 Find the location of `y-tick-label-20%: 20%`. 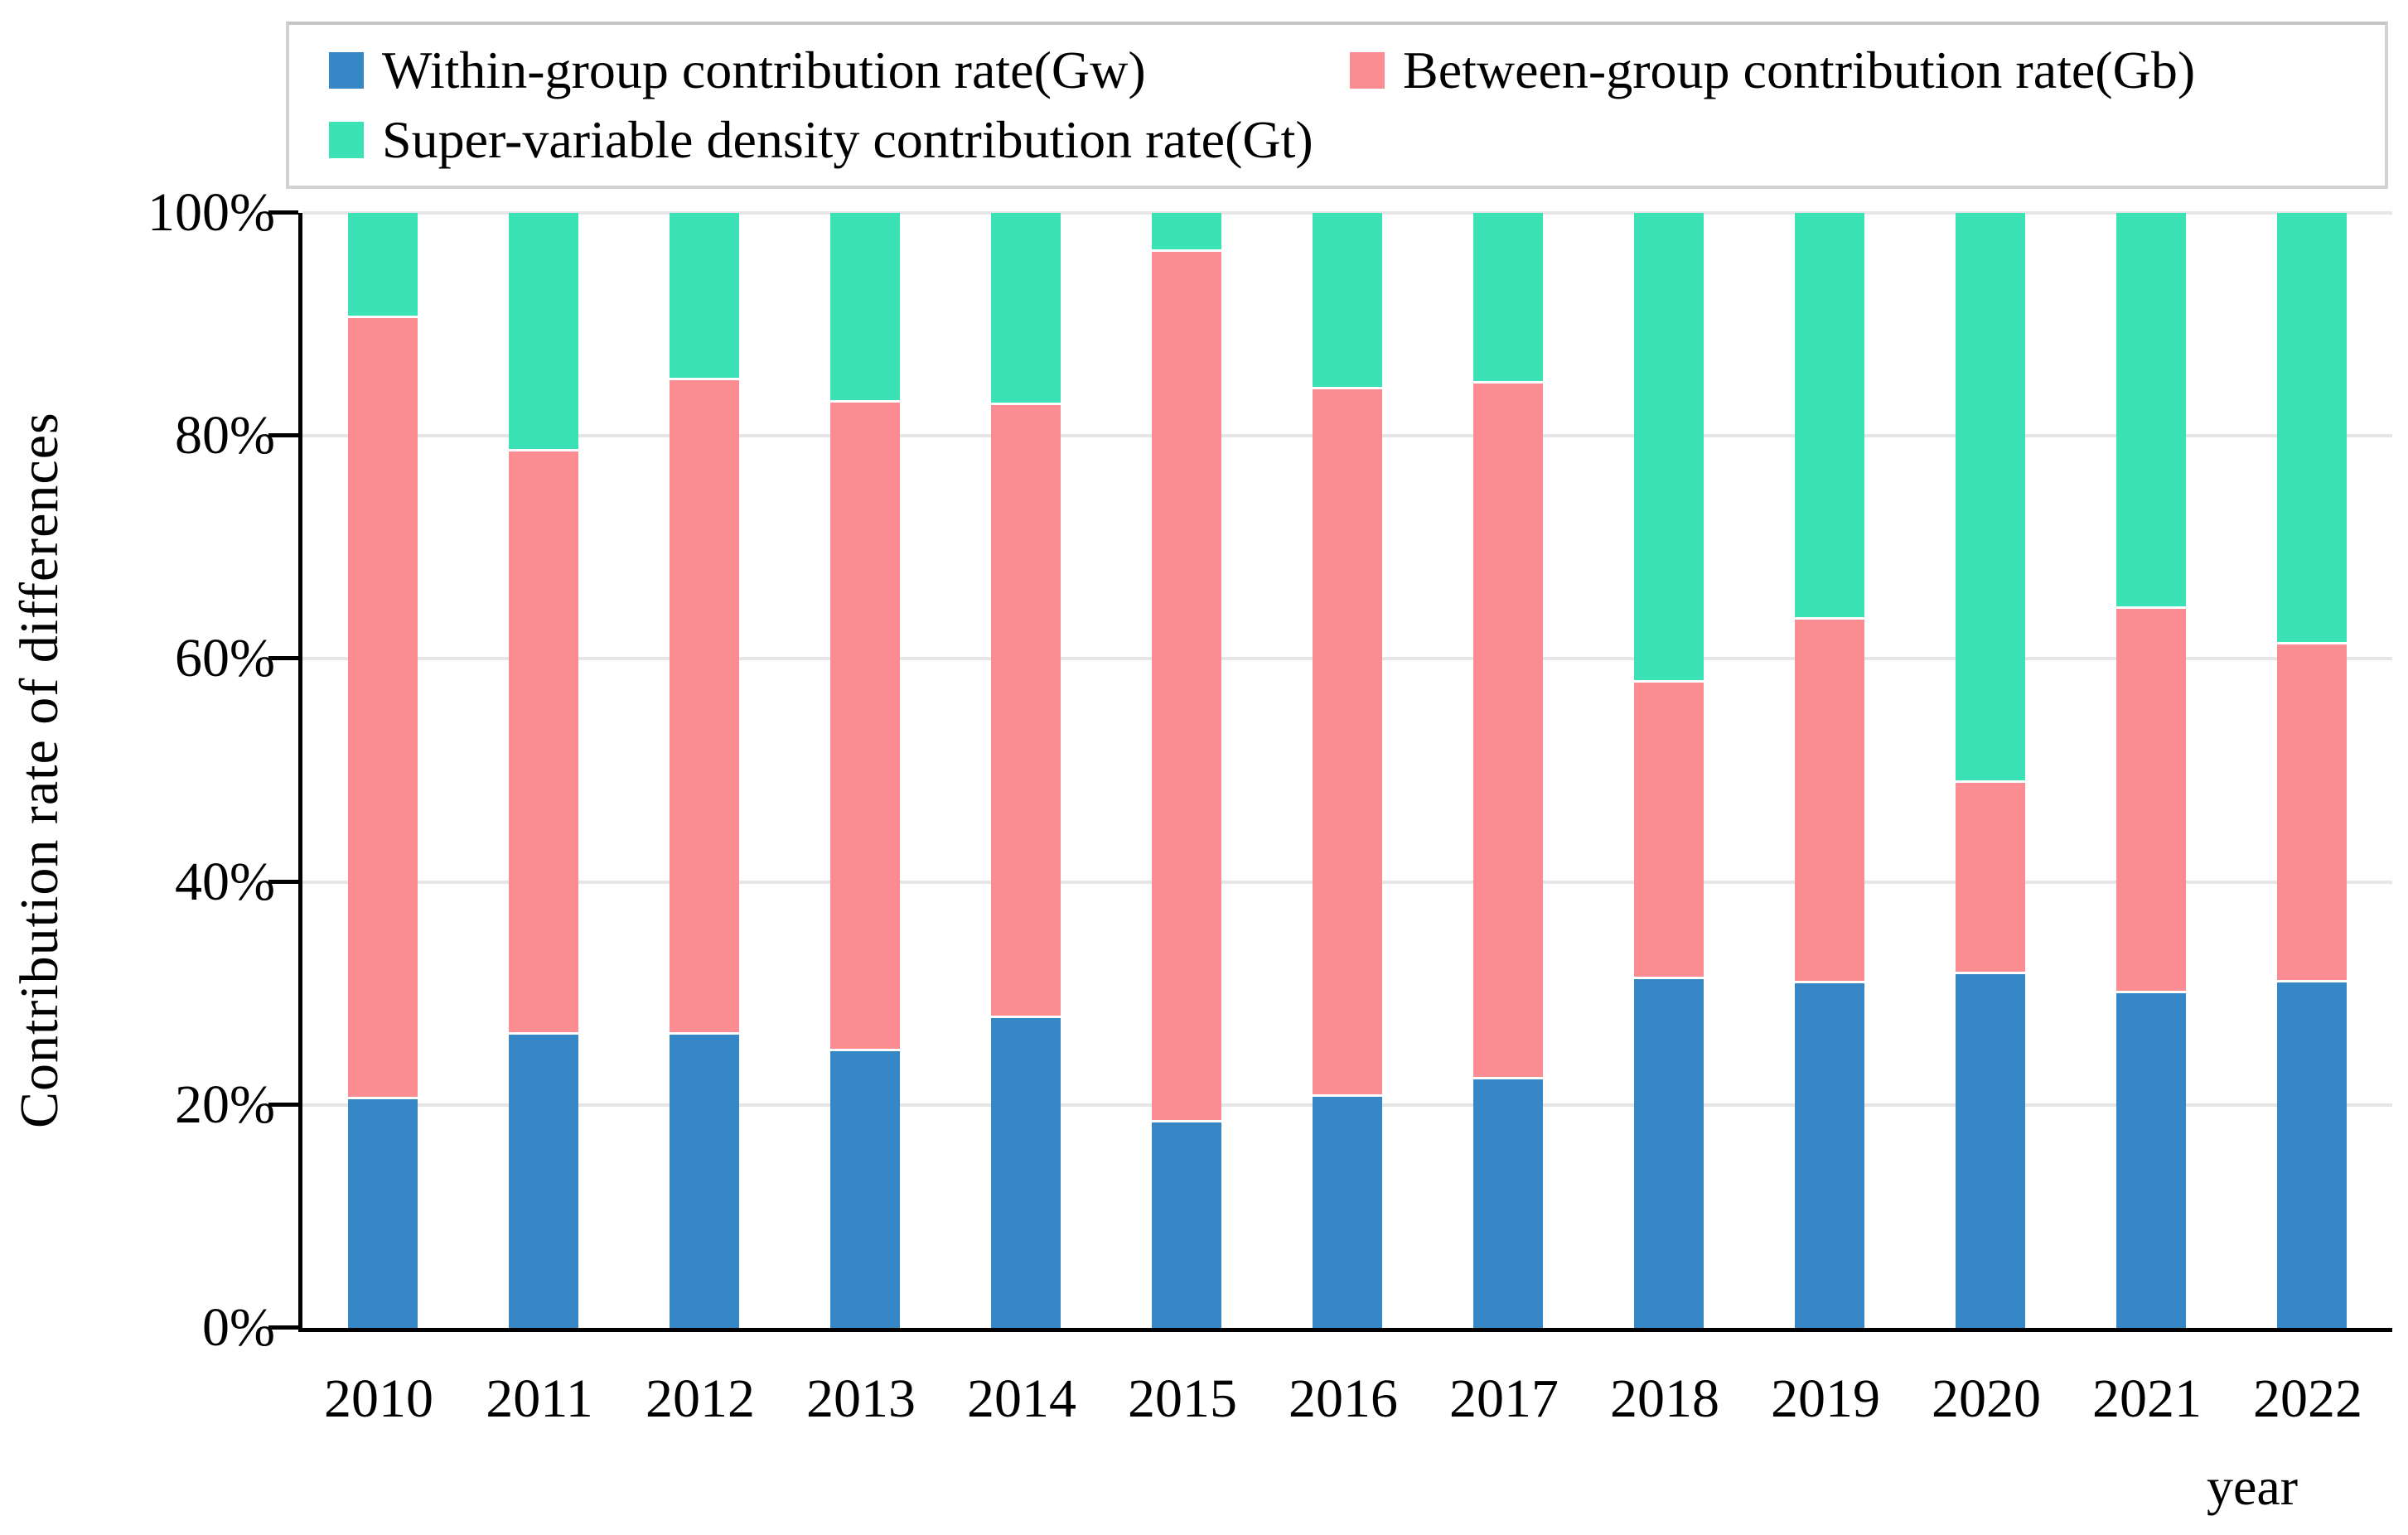

y-tick-label-20%: 20% is located at coordinates (225, 1104).